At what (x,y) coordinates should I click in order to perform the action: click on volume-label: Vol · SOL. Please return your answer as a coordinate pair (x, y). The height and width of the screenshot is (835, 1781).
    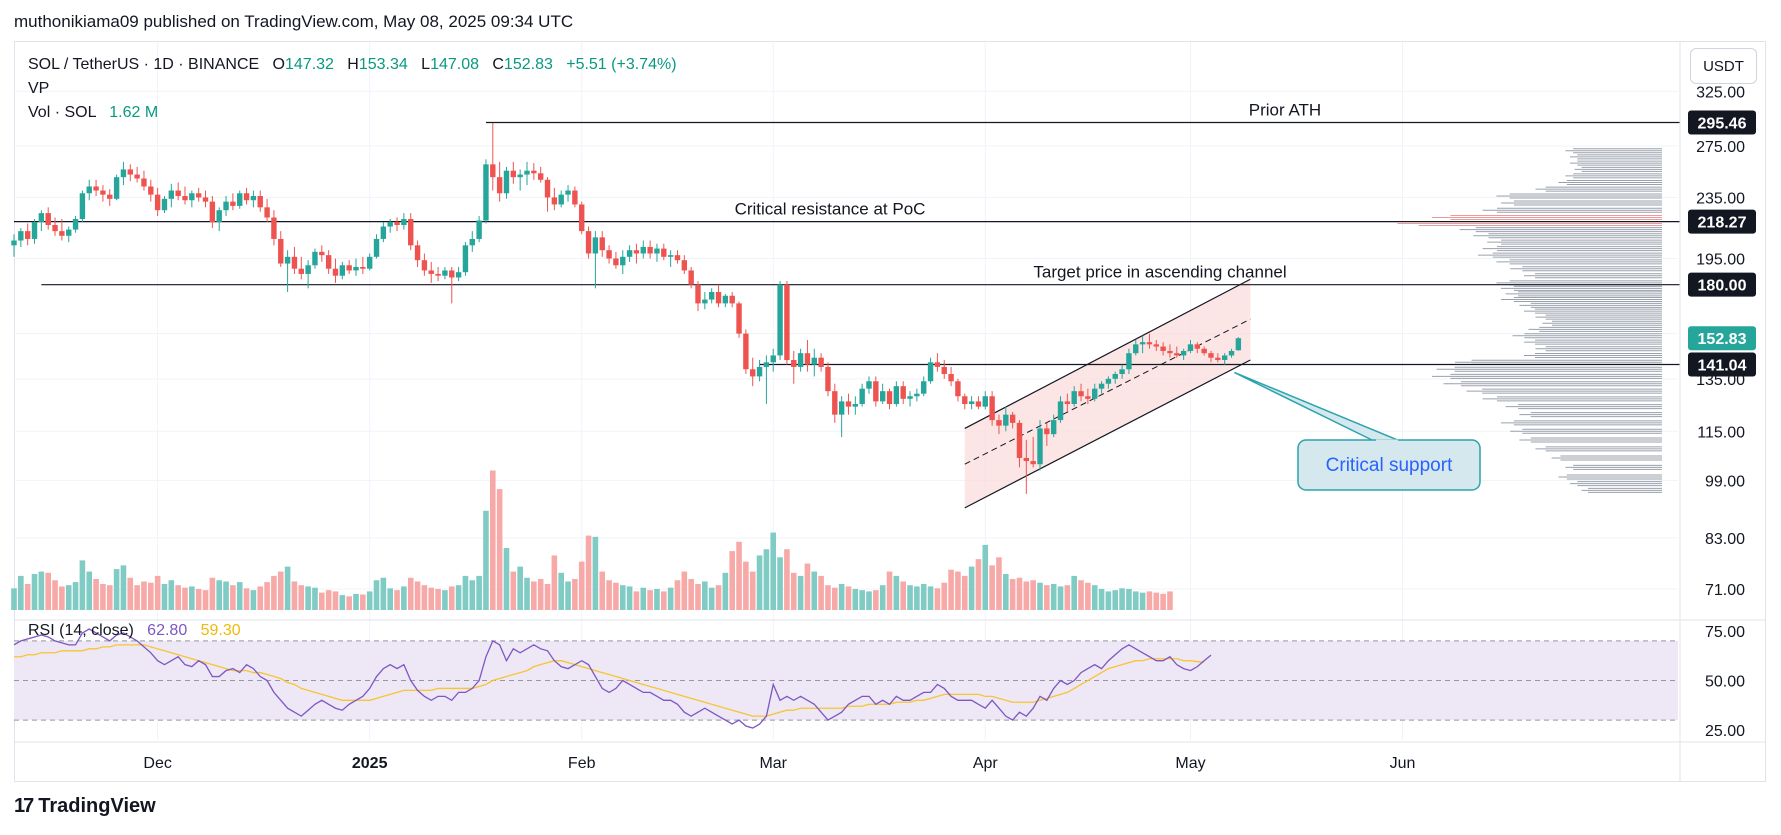
    Looking at the image, I should click on (62, 112).